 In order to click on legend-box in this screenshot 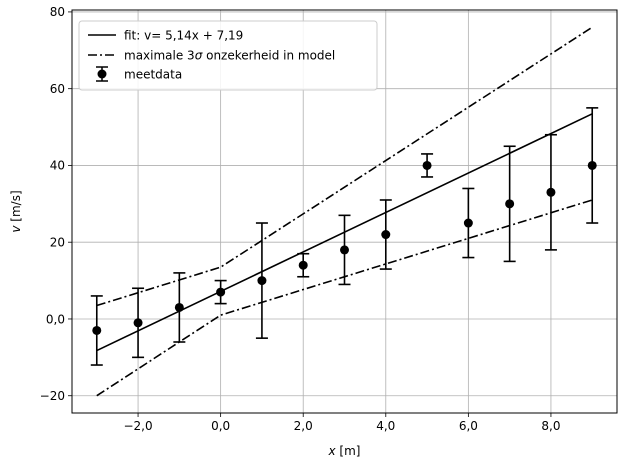, I will do `click(228, 55)`.